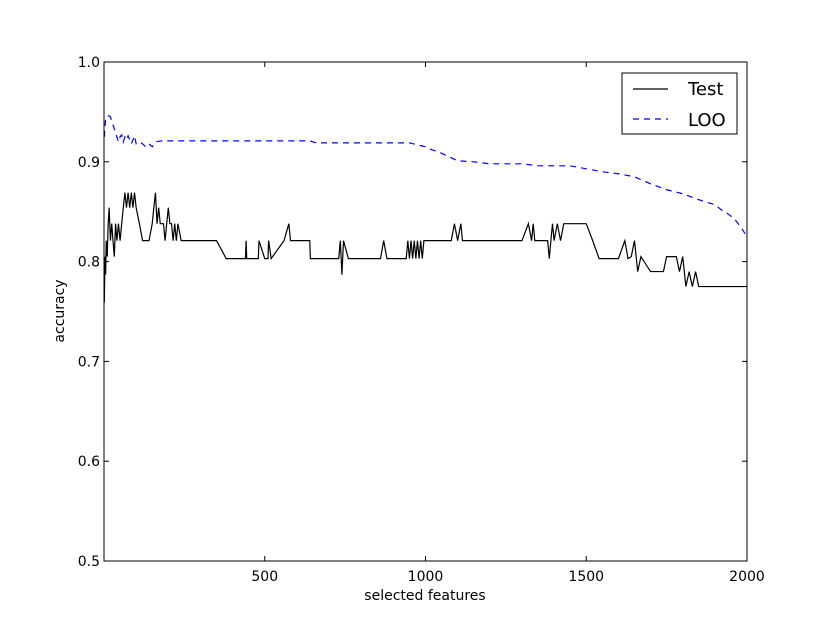 This screenshot has width=830, height=623. I want to click on x-tick-label: 2000, so click(747, 577).